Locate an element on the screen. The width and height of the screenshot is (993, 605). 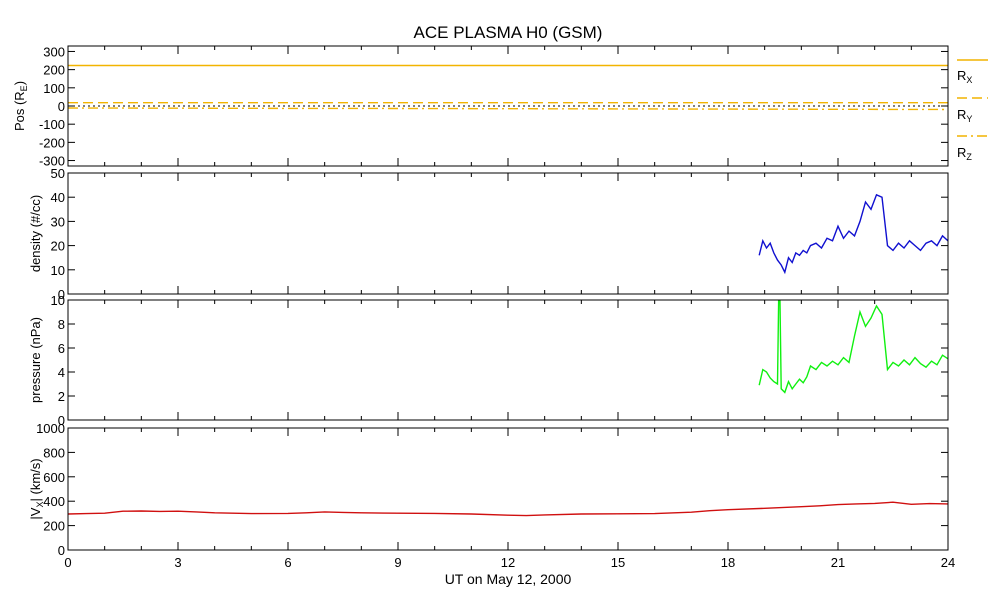
x-tick-label: 15 is located at coordinates (618, 562).